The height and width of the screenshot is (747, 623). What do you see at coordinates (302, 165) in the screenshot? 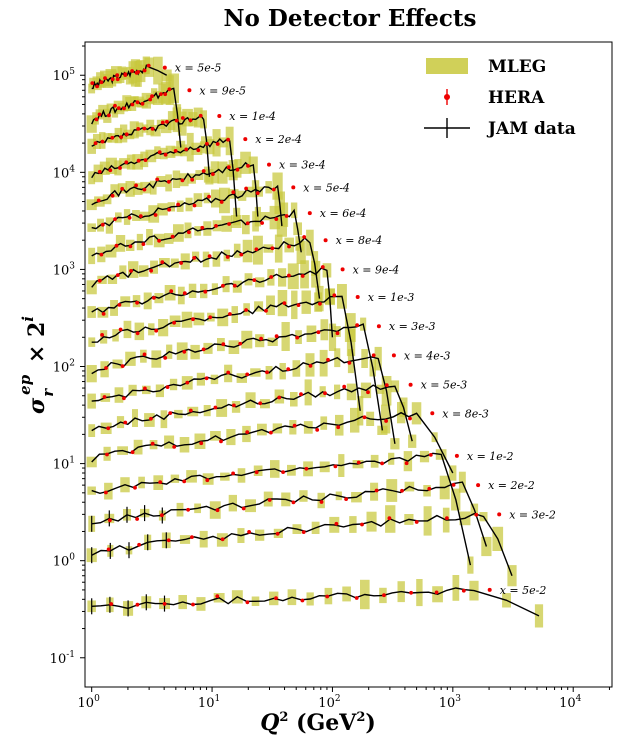
I see `series-label: x = 3e-4` at bounding box center [302, 165].